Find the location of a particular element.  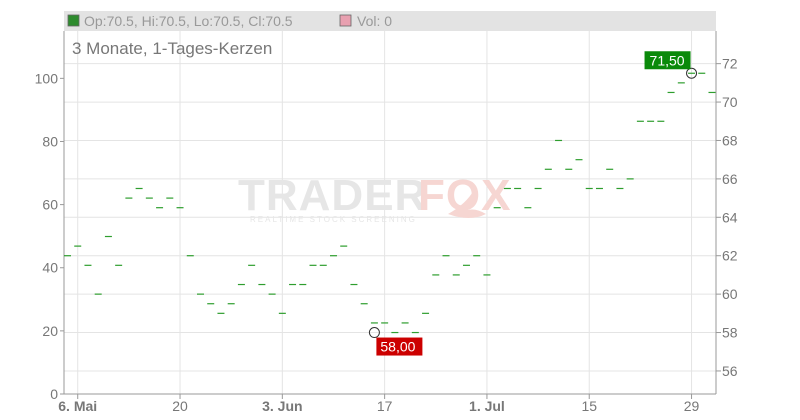

ohlc-values: Op:70.5, Hi:70.5, Lo:70.5, Cl:70.5 is located at coordinates (188, 21).